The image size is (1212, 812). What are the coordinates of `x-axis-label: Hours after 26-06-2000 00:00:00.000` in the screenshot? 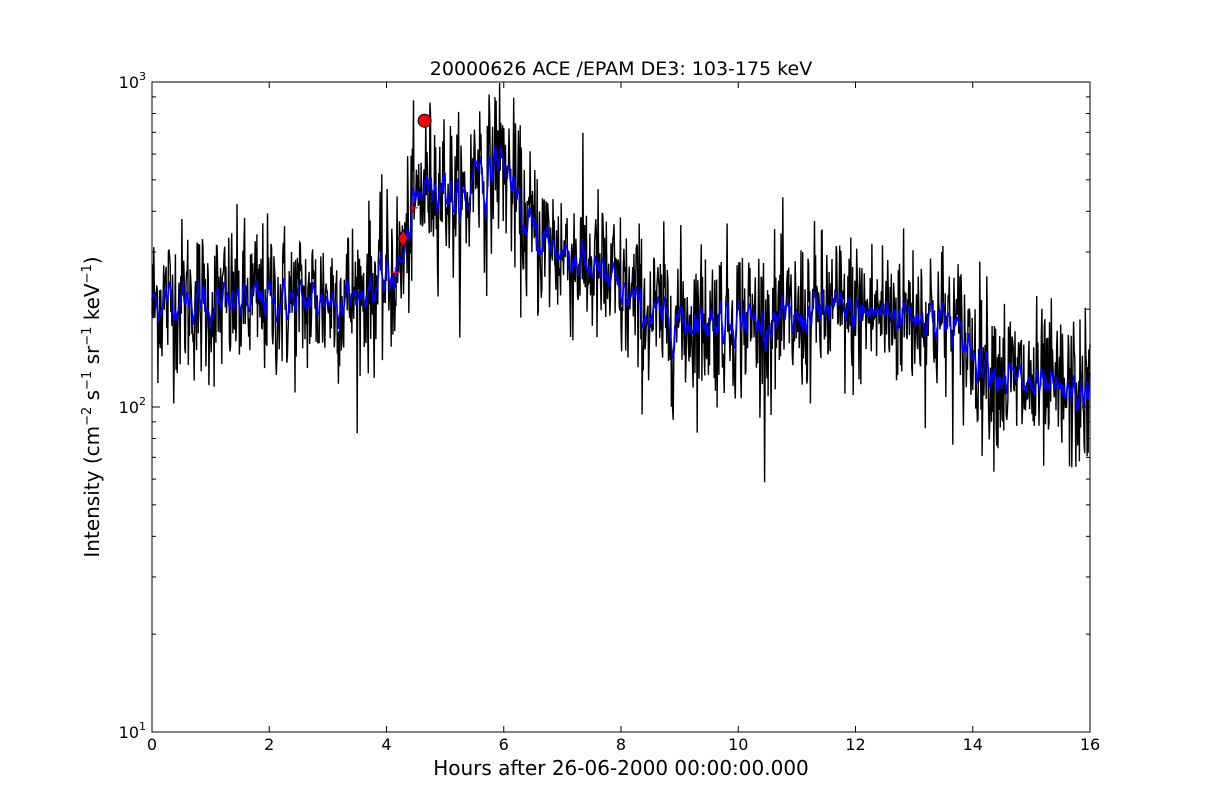 It's located at (621, 768).